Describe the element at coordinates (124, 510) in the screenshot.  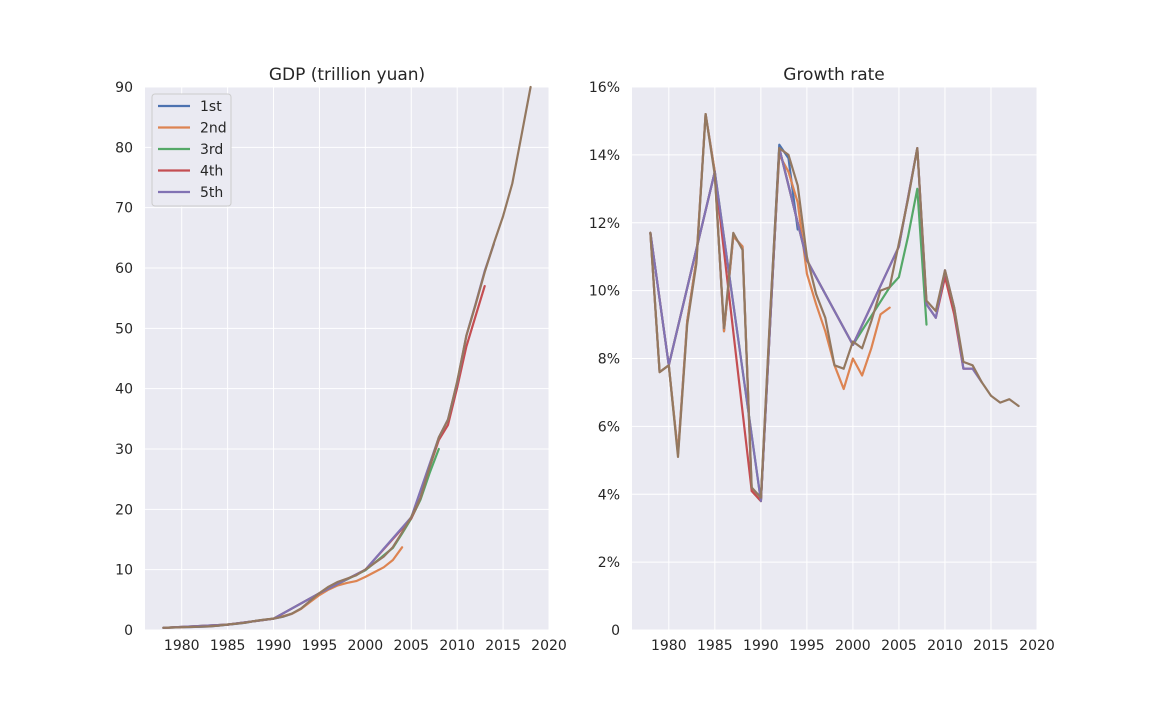
I see `gdp-y-tick-label: 20` at that location.